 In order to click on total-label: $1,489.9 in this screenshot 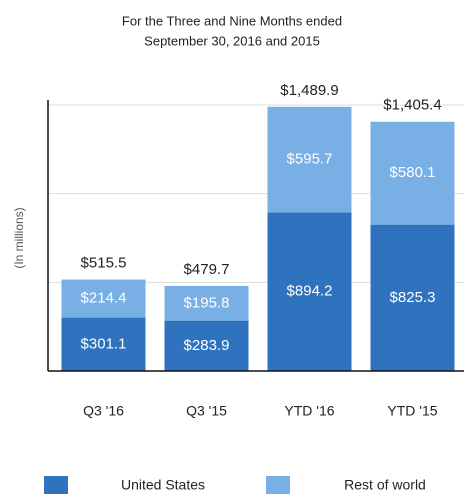, I will do `click(309, 90)`.